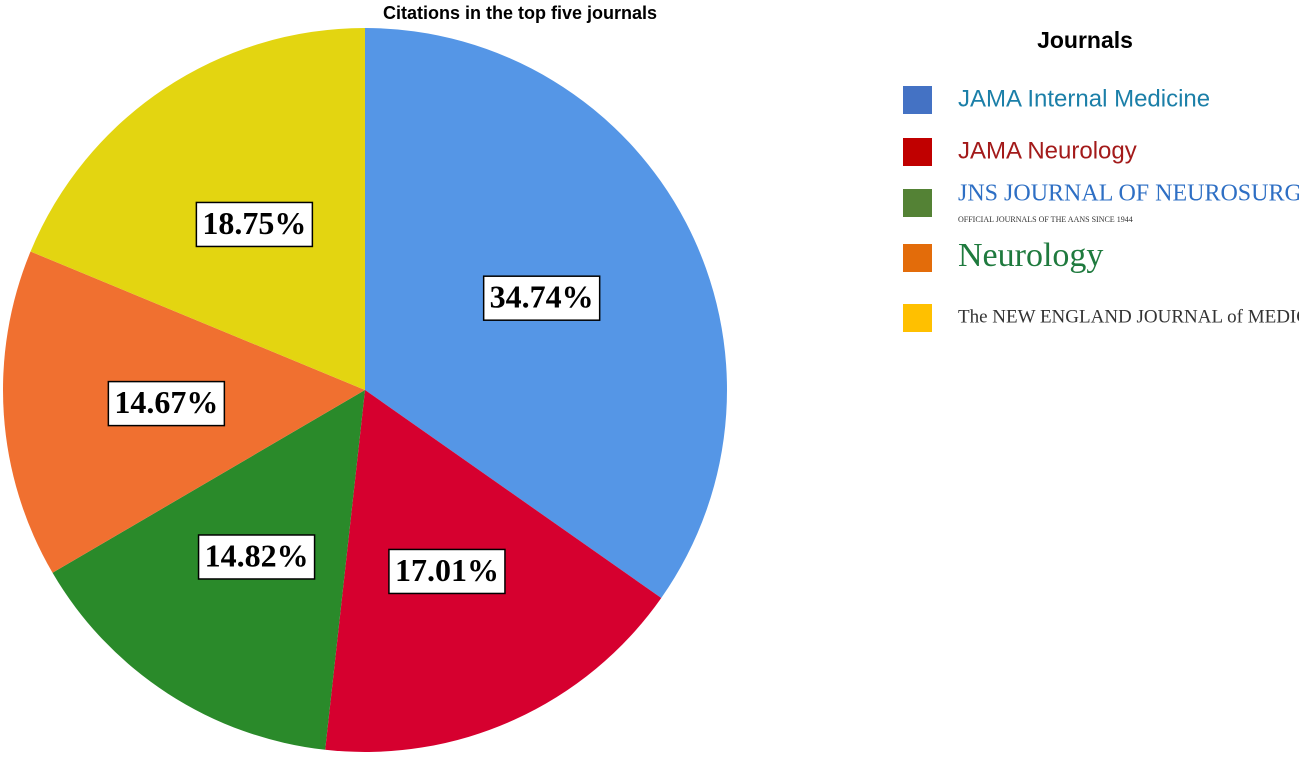  What do you see at coordinates (1085, 40) in the screenshot?
I see `legend-title: Journals` at bounding box center [1085, 40].